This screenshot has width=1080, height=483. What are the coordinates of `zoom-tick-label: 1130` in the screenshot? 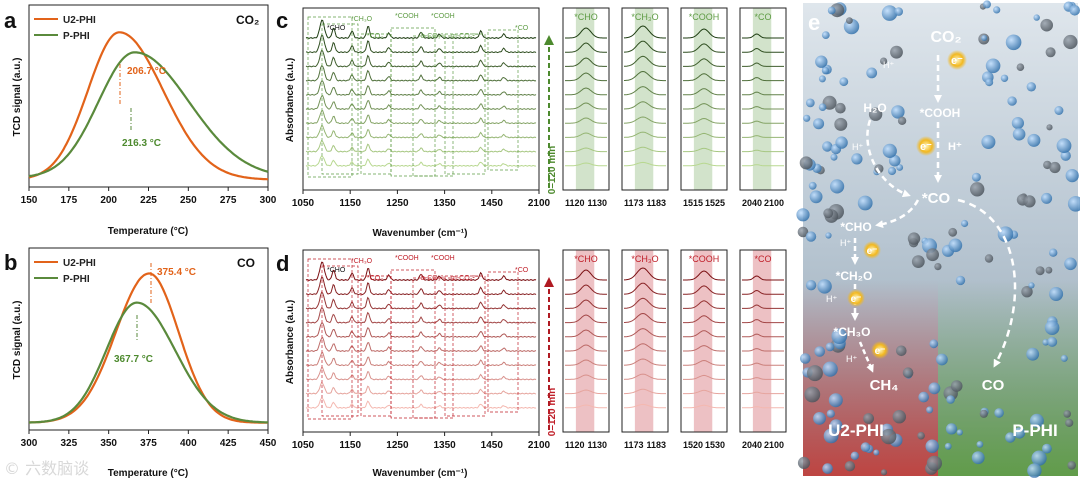 It's located at (597, 203).